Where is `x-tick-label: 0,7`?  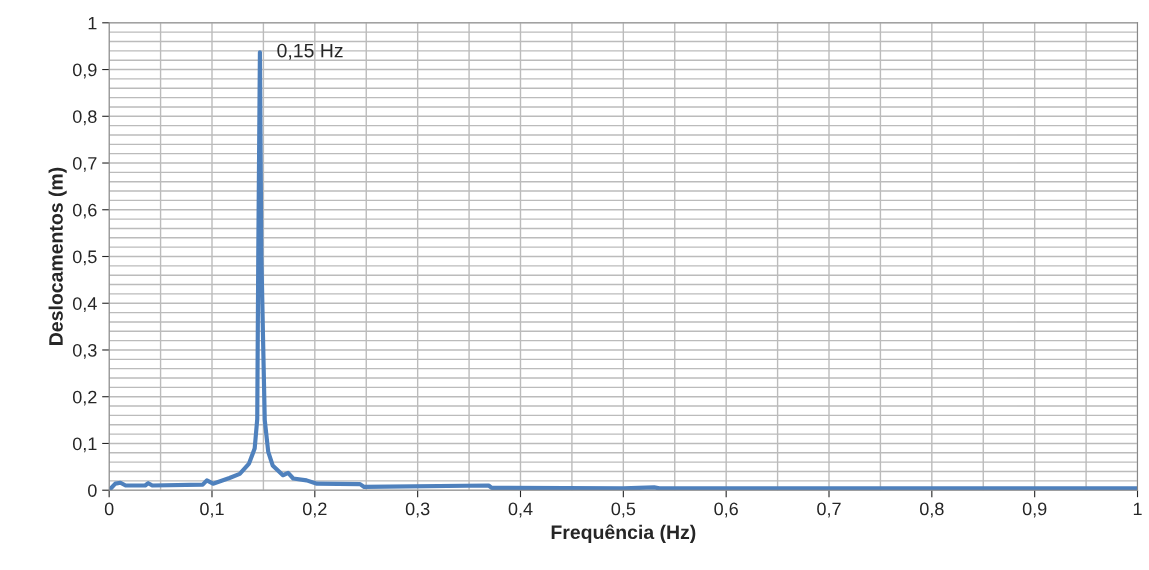
x-tick-label: 0,7 is located at coordinates (829, 510).